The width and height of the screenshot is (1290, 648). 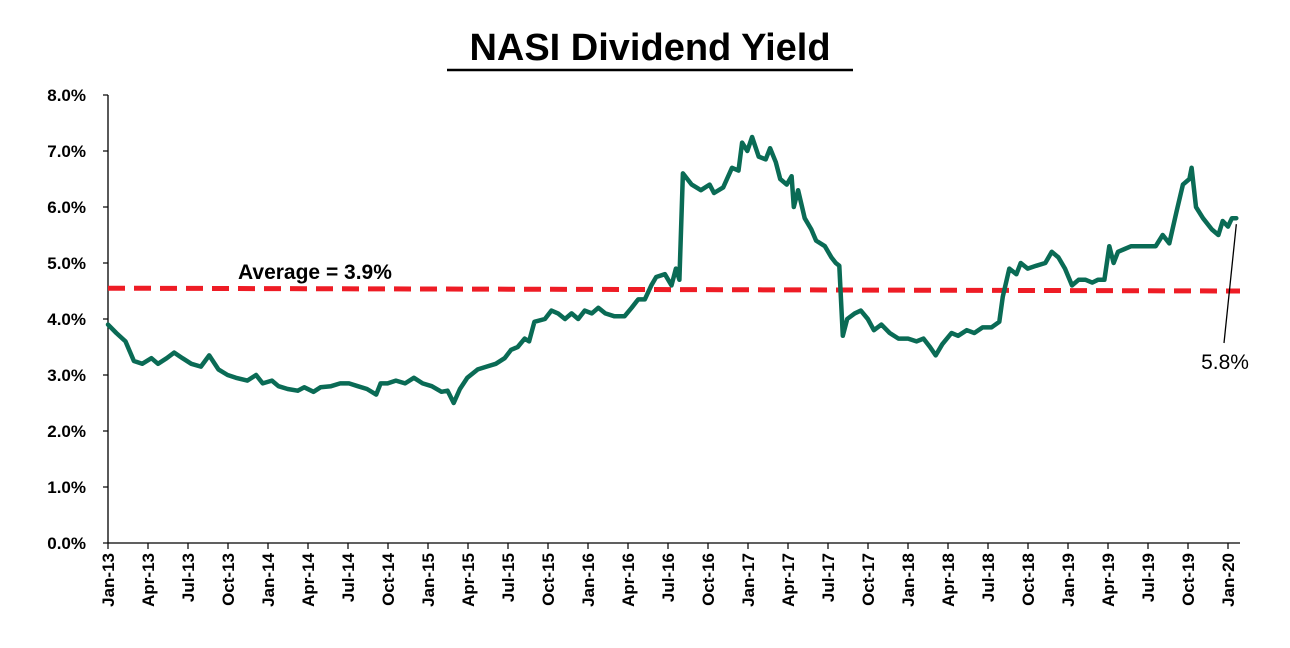 What do you see at coordinates (508, 577) in the screenshot?
I see `x-tick-label: Jul-15` at bounding box center [508, 577].